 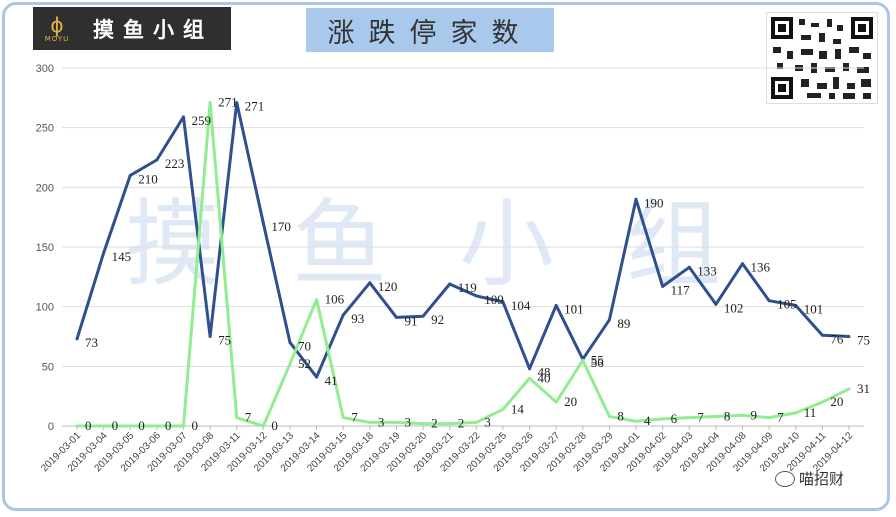 I want to click on wechat-icon, so click(x=785, y=478).